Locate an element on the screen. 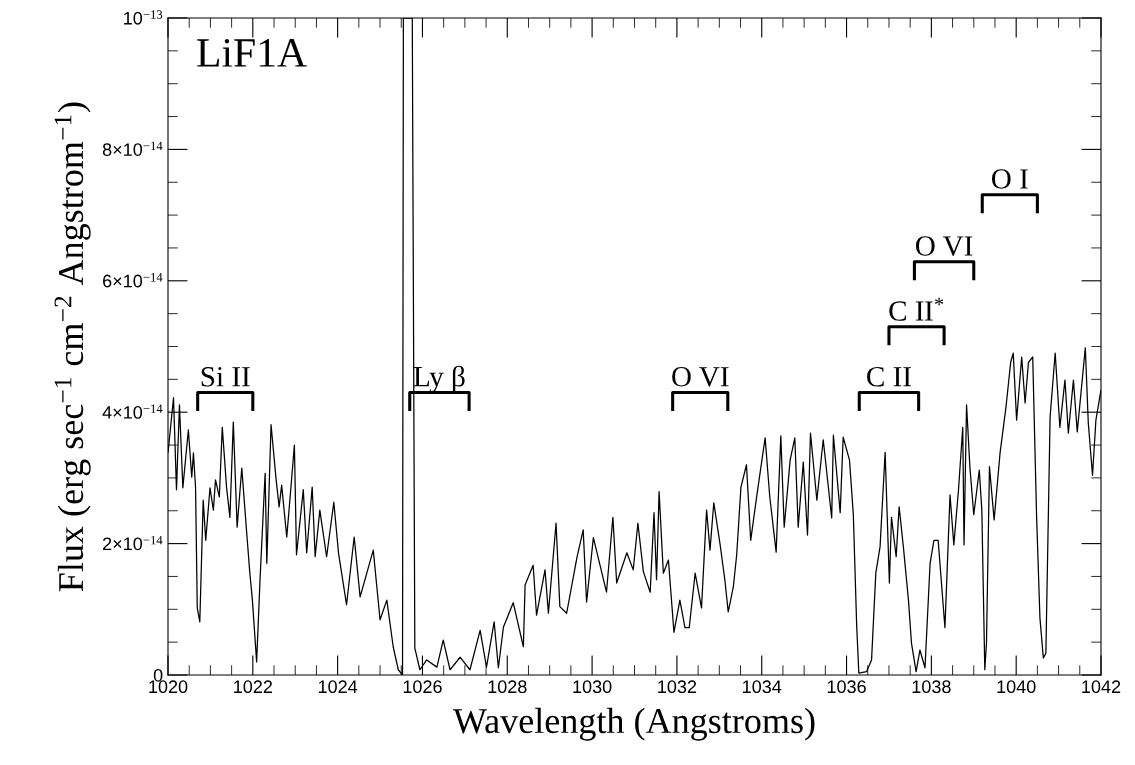  legend-label: O I is located at coordinates (1009, 179).